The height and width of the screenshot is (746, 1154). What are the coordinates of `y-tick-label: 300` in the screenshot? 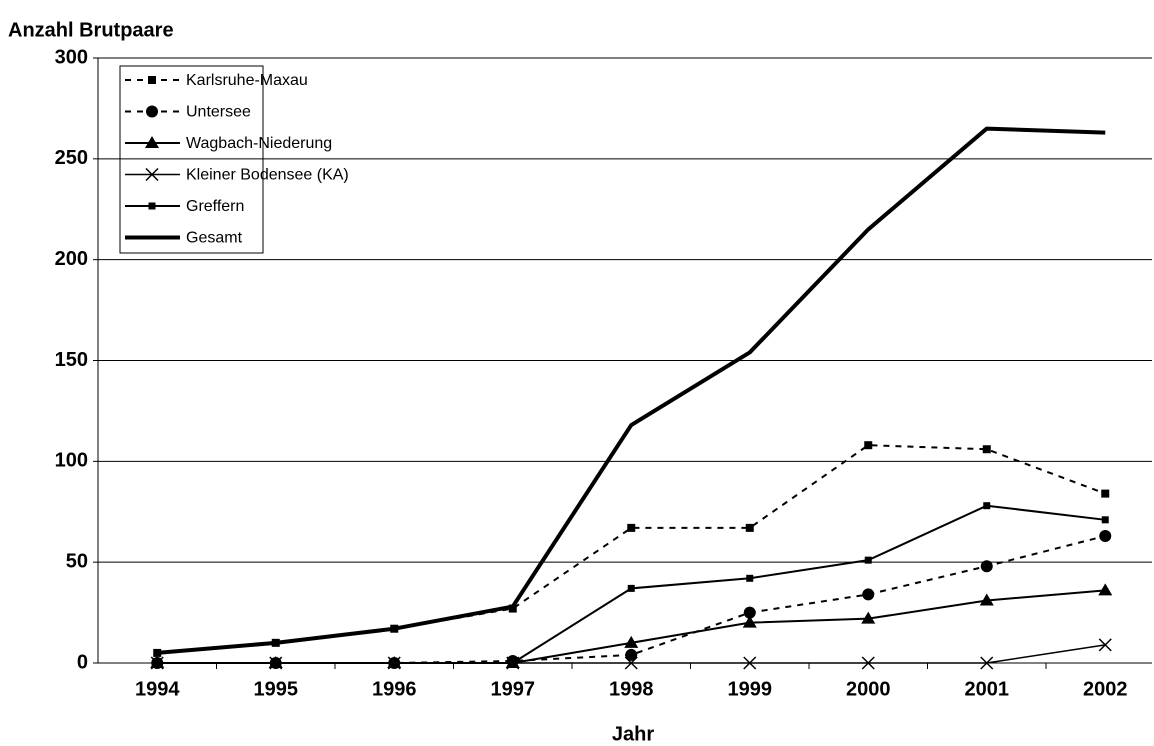 It's located at (71, 57).